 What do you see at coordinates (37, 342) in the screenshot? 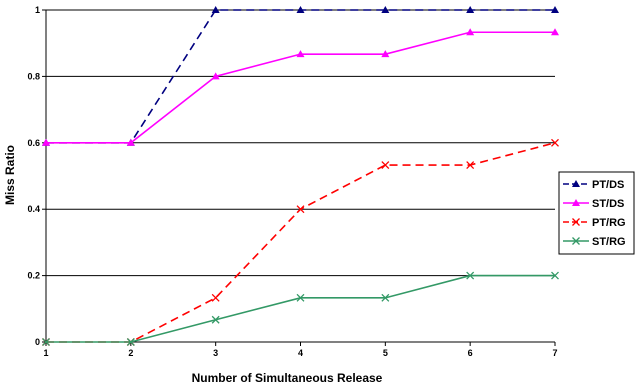
I see `y-tick-label: 0` at bounding box center [37, 342].